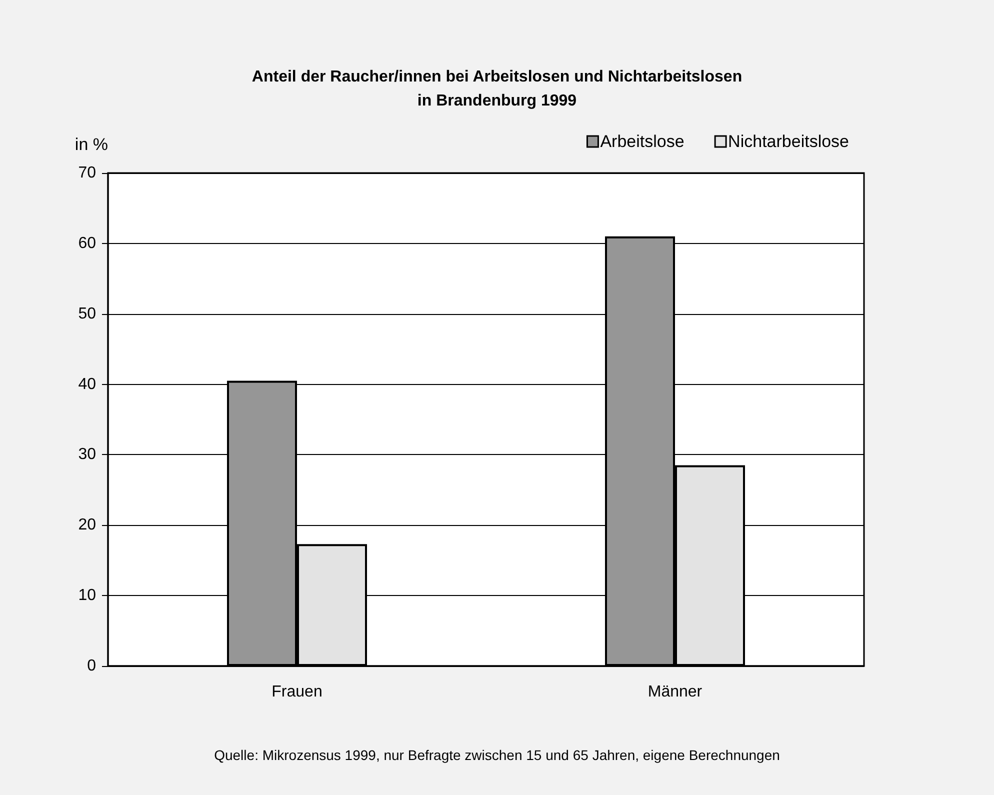 Image resolution: width=994 pixels, height=795 pixels. What do you see at coordinates (87, 455) in the screenshot?
I see `y-tick-label: 30` at bounding box center [87, 455].